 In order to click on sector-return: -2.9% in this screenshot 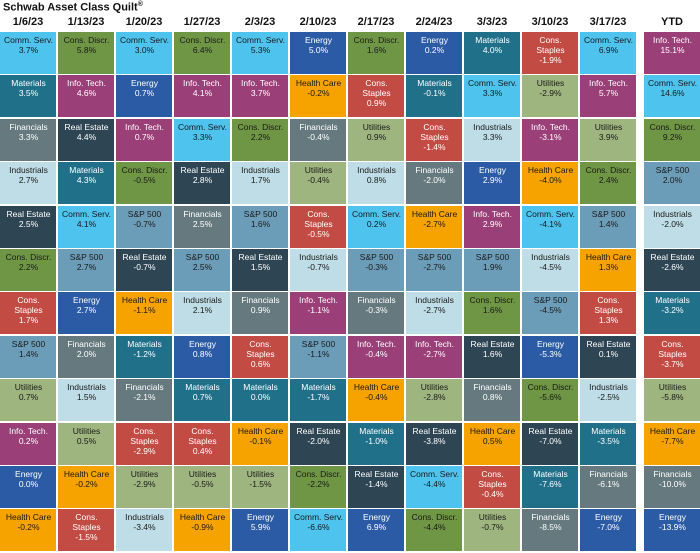, I will do `click(550, 93)`.